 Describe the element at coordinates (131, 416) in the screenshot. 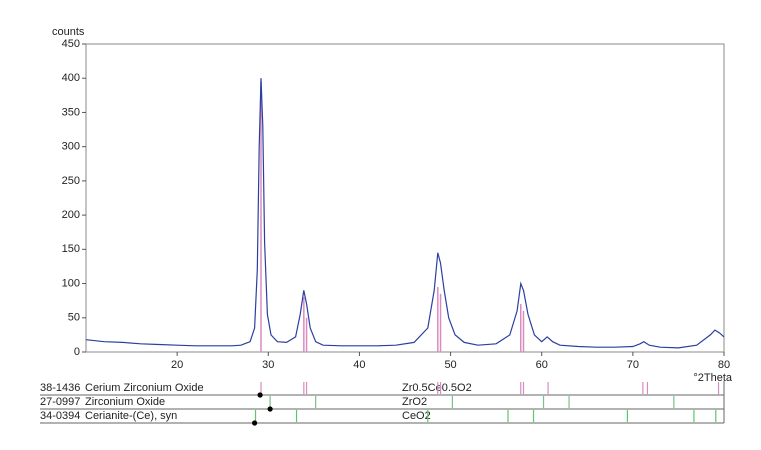

I see `reference-name: Cerianite-(Ce), syn` at that location.